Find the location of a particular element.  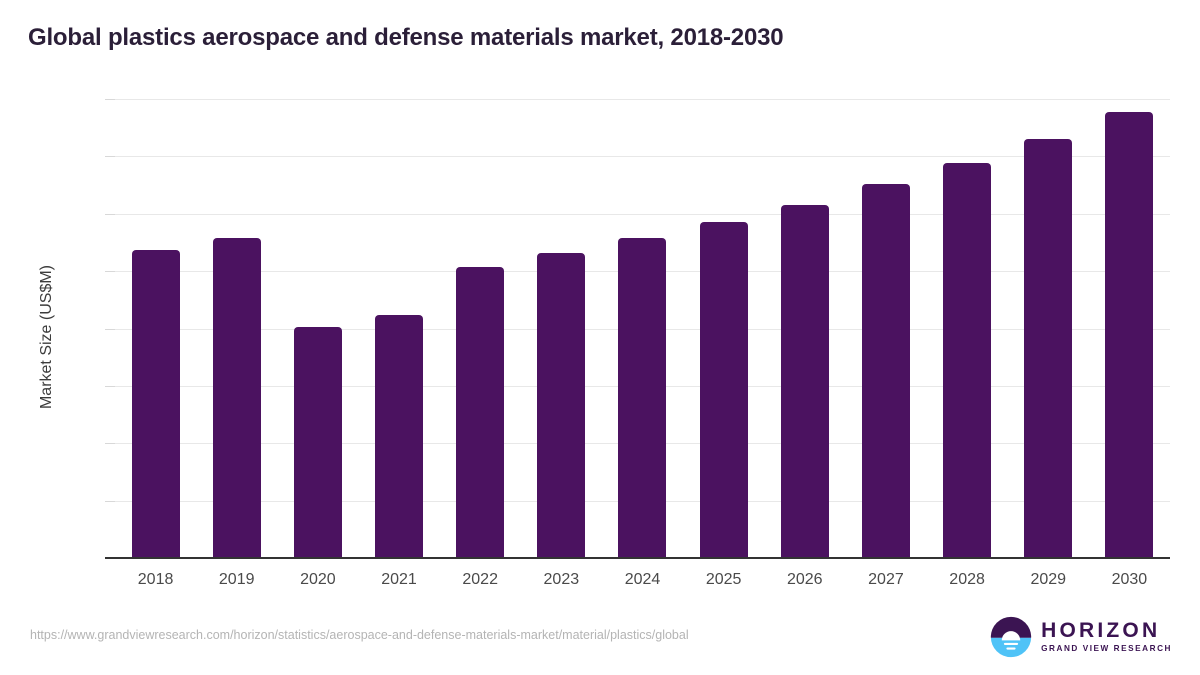

logo-text: HORIZON GRAND VIEW RESEARCH is located at coordinates (1106, 636).